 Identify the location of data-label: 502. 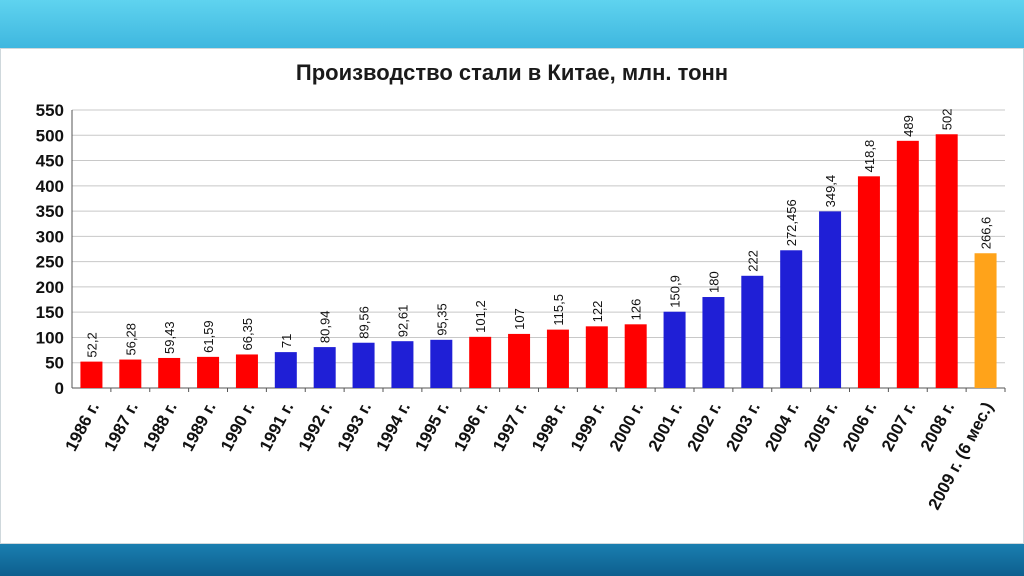
(947, 120).